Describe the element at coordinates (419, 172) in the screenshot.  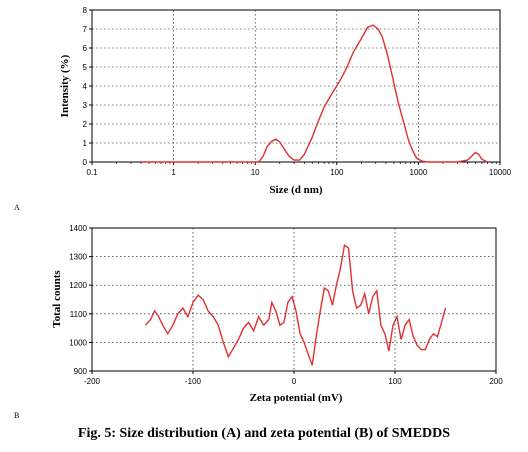
I see `x-tick-label-a: 1000` at that location.